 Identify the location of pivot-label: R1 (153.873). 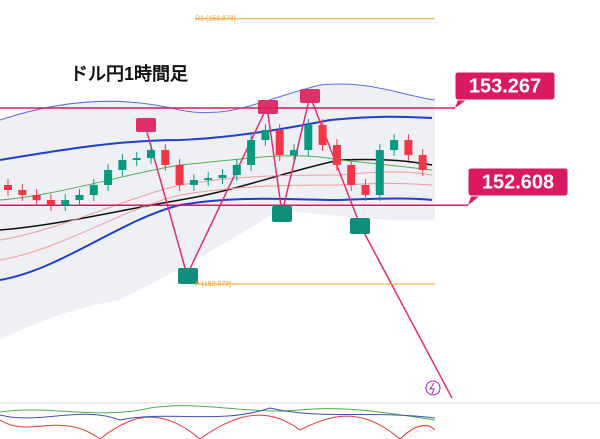
(215, 19).